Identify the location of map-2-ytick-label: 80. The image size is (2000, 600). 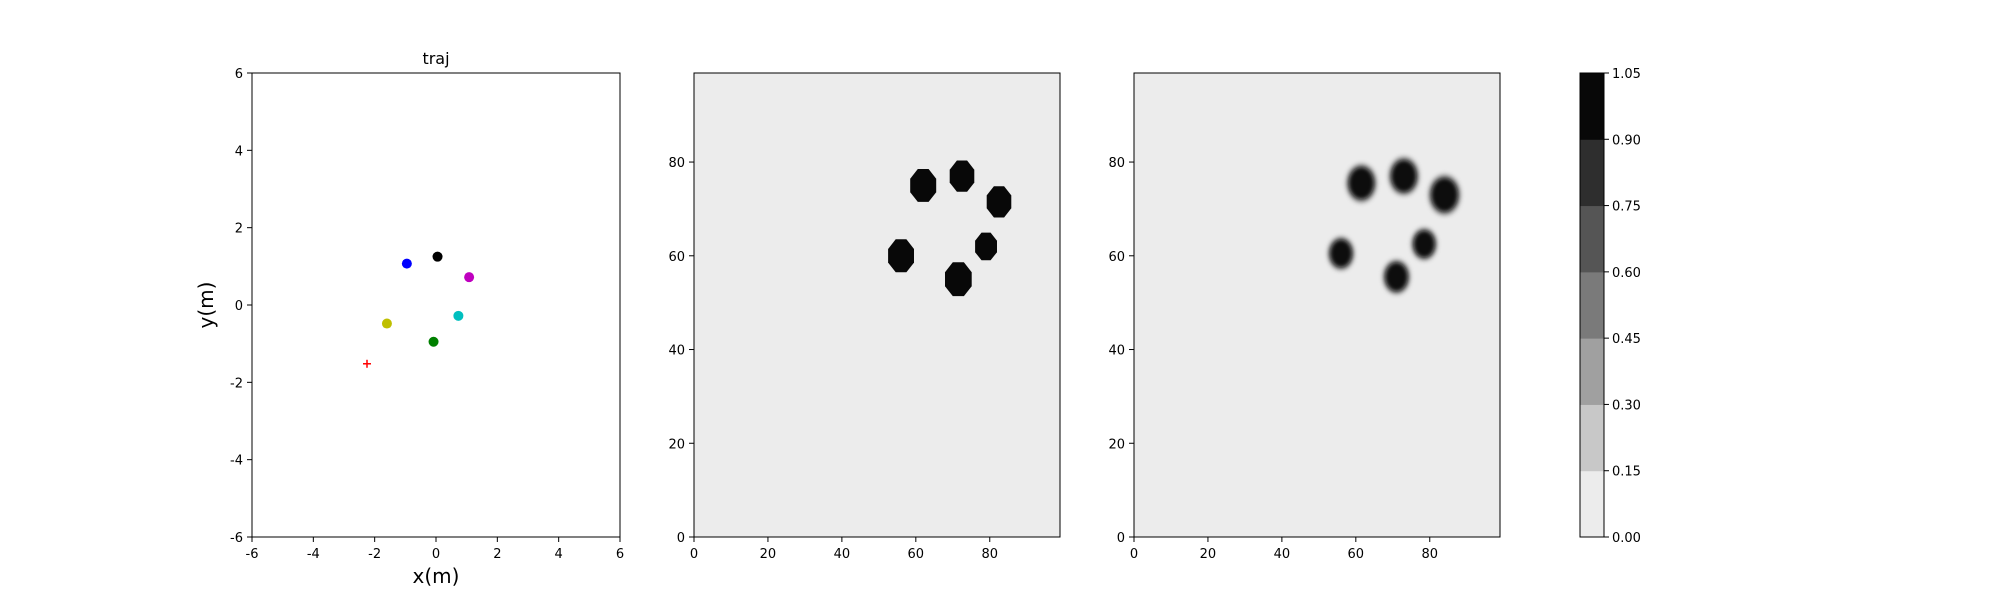
(1116, 163).